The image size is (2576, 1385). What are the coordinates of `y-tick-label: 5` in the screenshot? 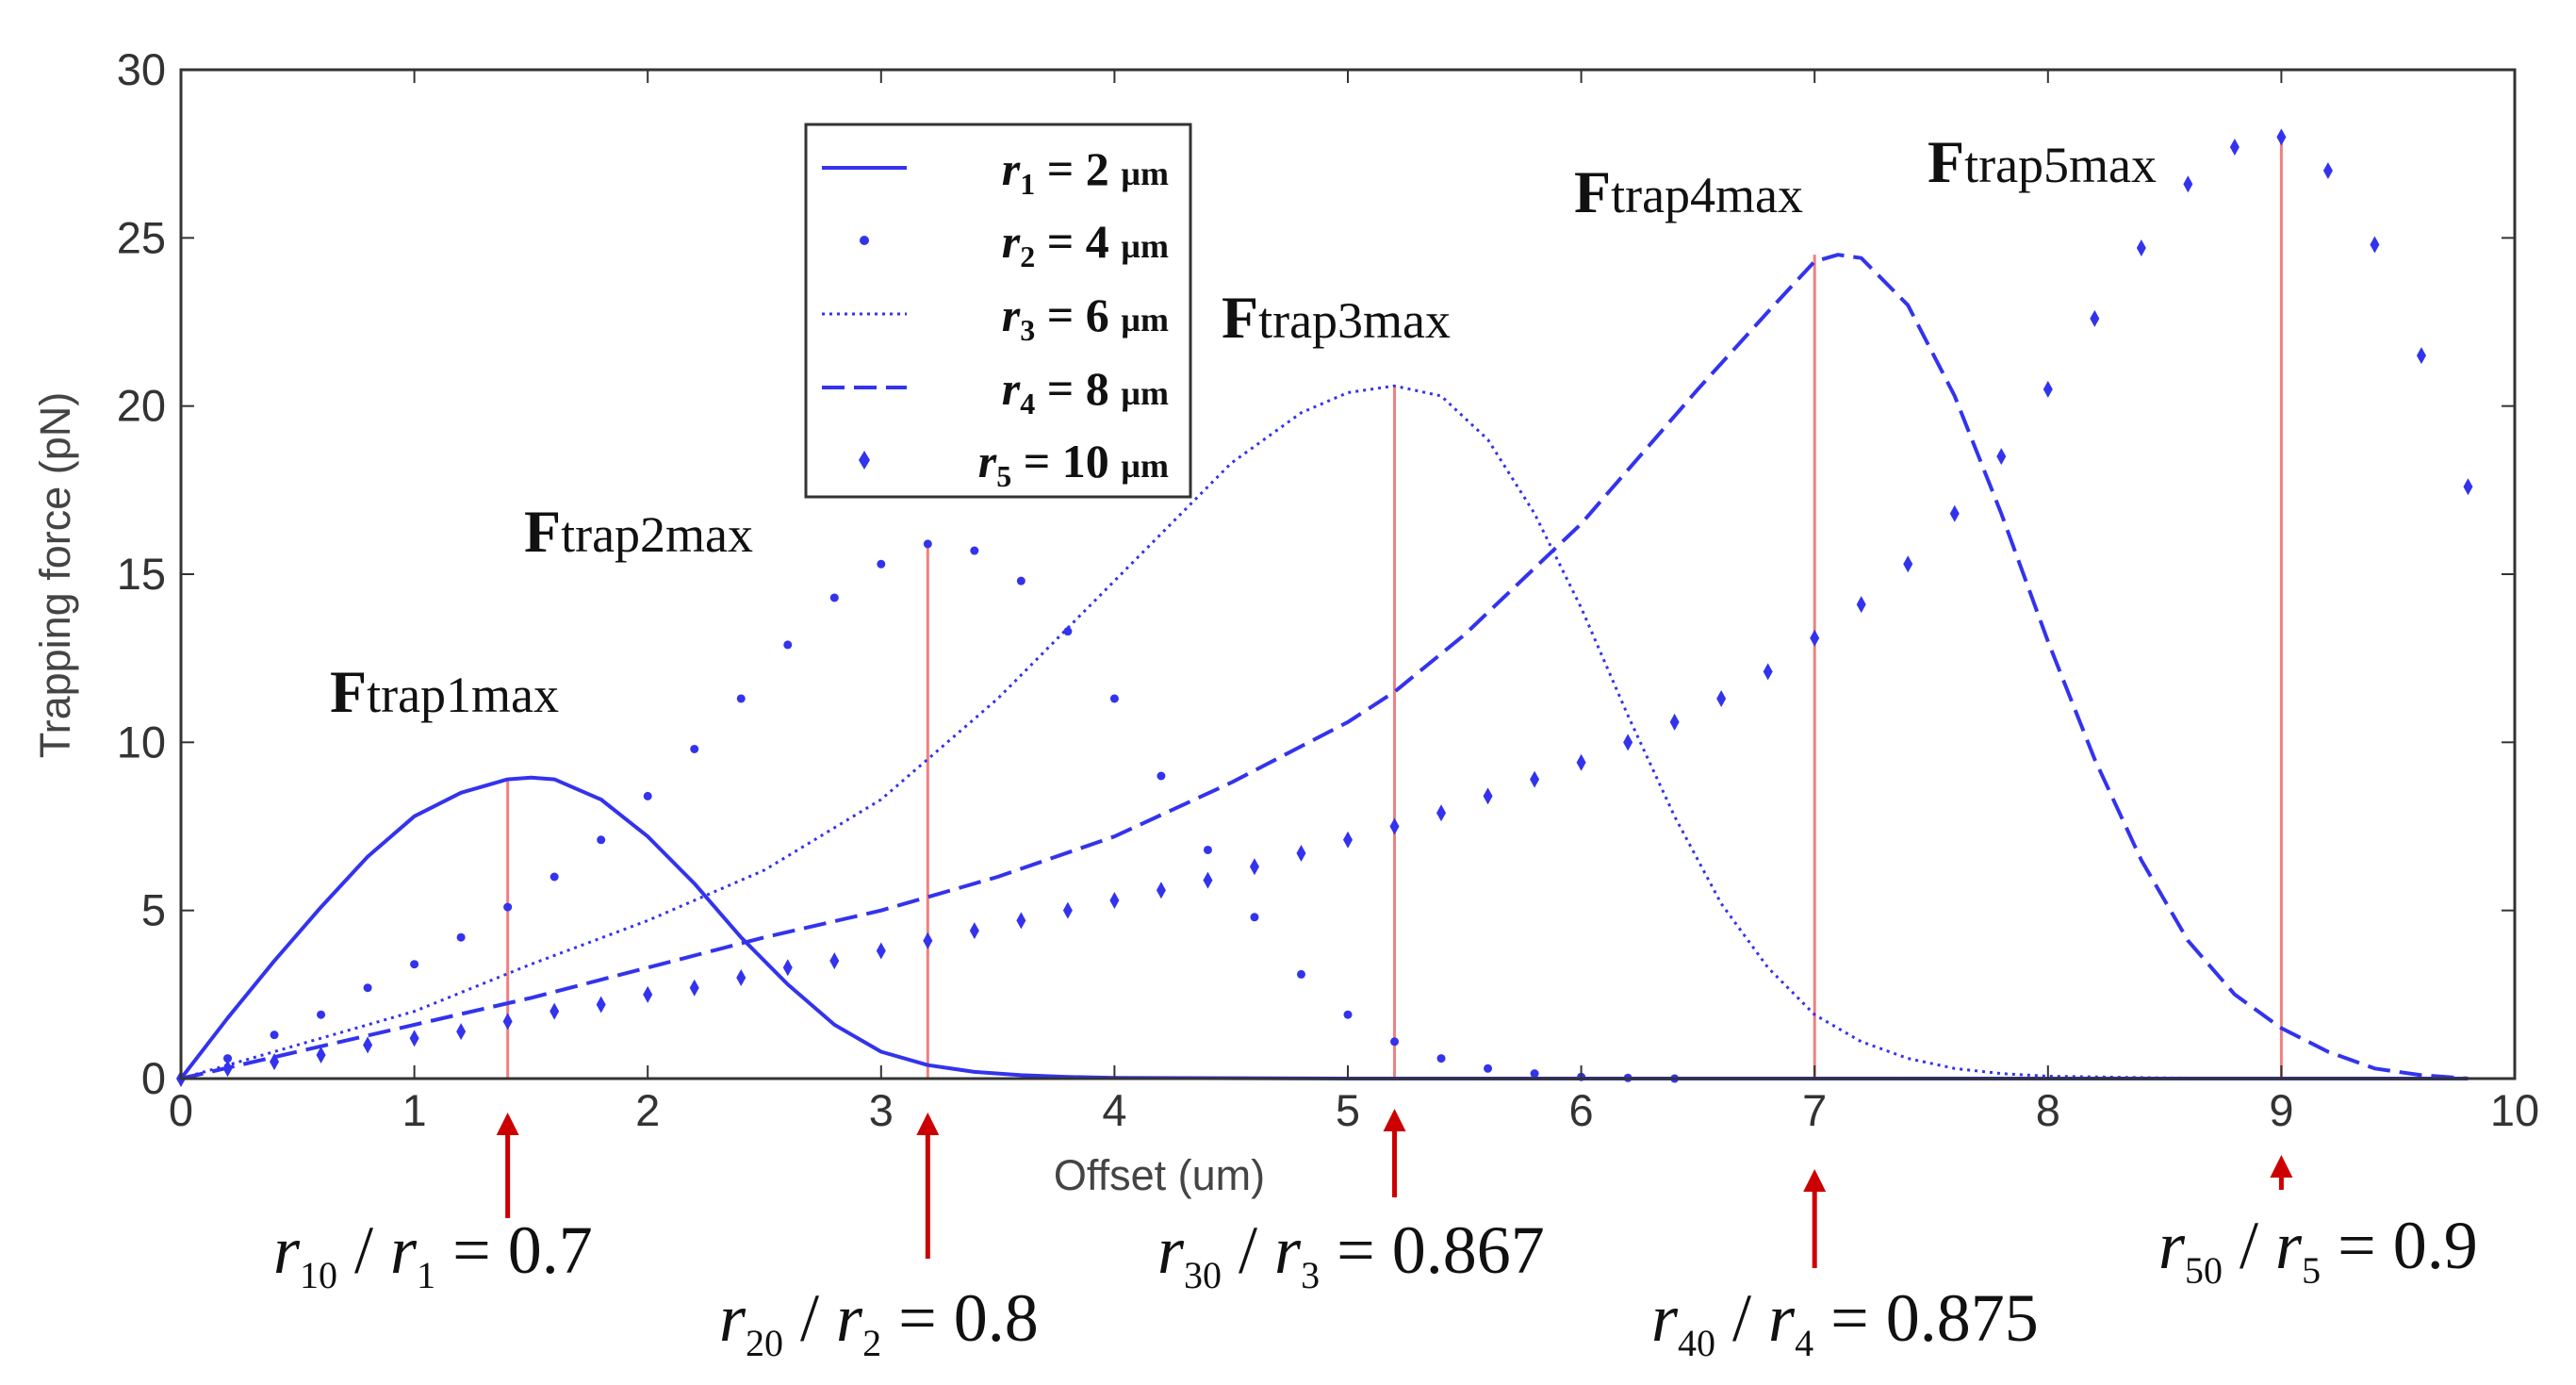 It's located at (153, 910).